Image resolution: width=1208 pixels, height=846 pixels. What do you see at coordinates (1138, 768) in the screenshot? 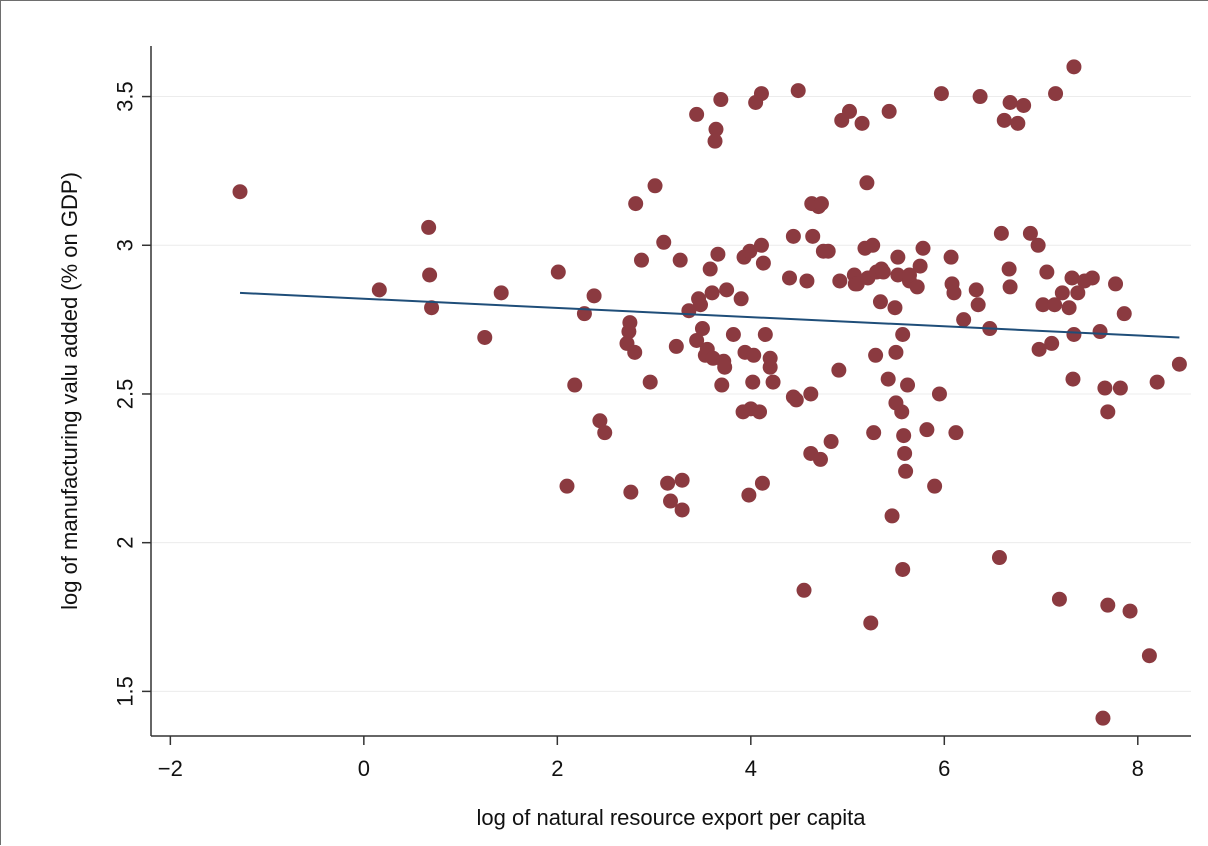
I see `x-tick-label: 8` at bounding box center [1138, 768].